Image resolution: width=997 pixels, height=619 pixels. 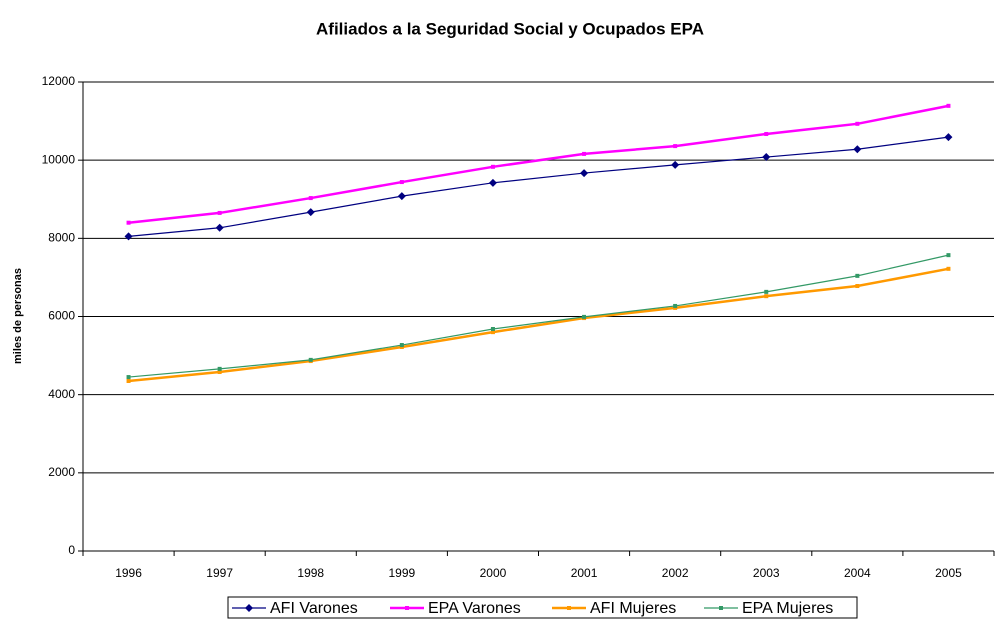 What do you see at coordinates (474, 608) in the screenshot?
I see `legend-label: EPA Varones` at bounding box center [474, 608].